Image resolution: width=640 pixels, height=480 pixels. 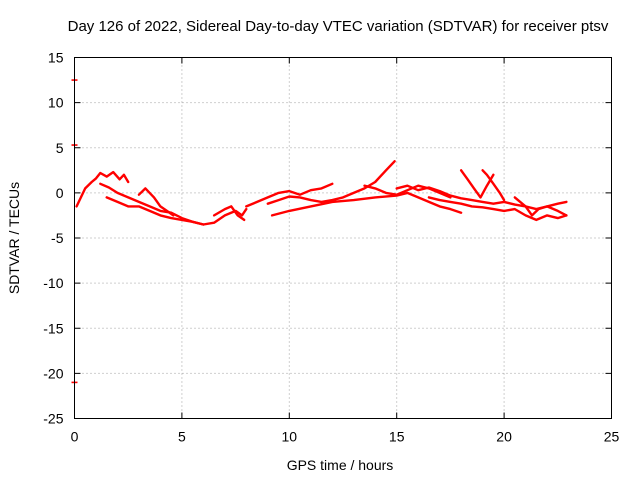 What do you see at coordinates (53, 373) in the screenshot?
I see `y-tick-label: -20` at bounding box center [53, 373].